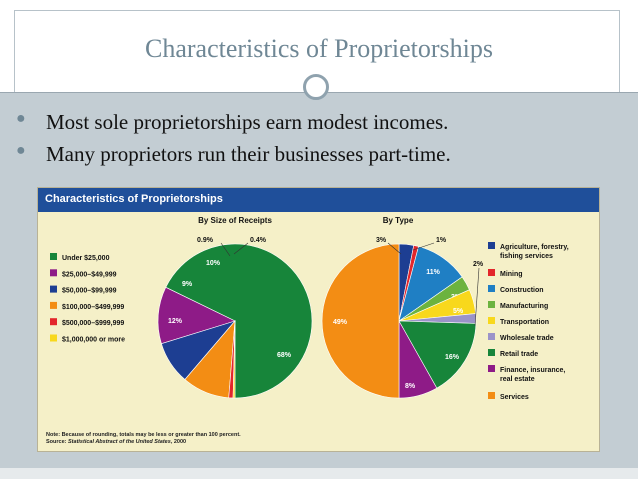 The height and width of the screenshot is (479, 638). I want to click on legend-label: Under $25,000, so click(86, 258).